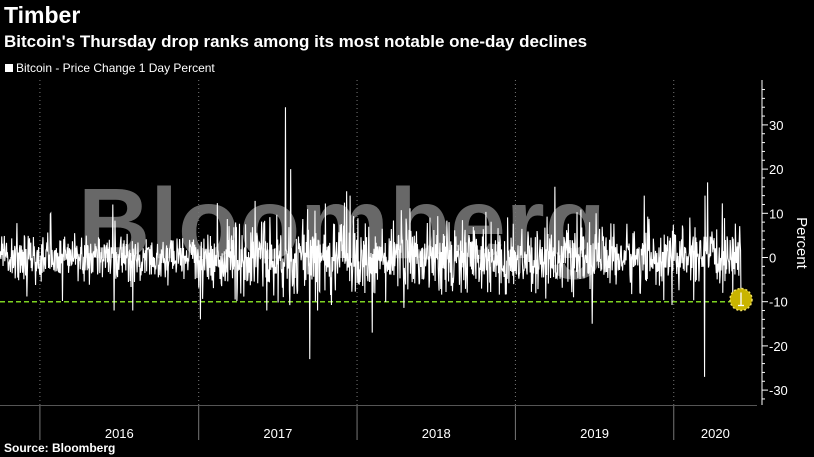 The width and height of the screenshot is (814, 457). I want to click on legend-label: Bitcoin - Price Change 1 Day Percent, so click(115, 68).